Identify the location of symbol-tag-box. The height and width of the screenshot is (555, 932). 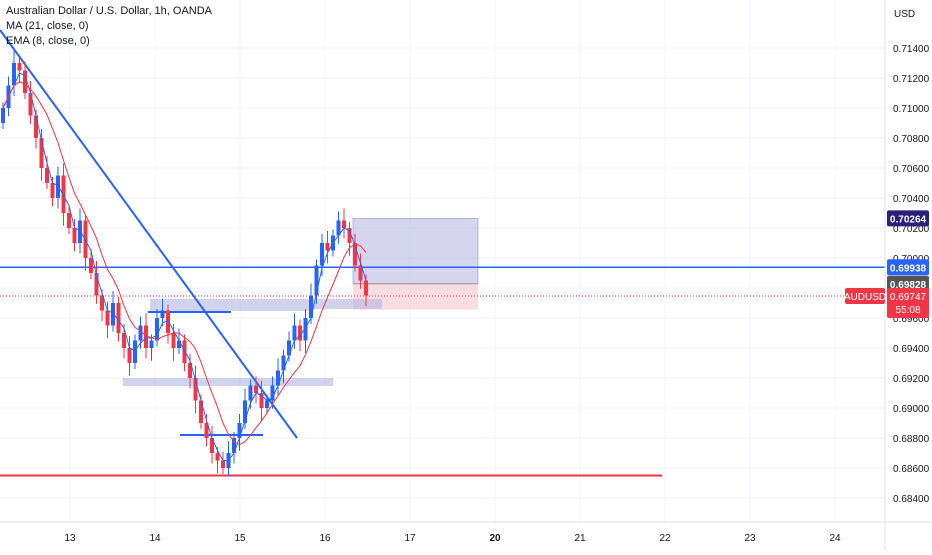
(865, 295).